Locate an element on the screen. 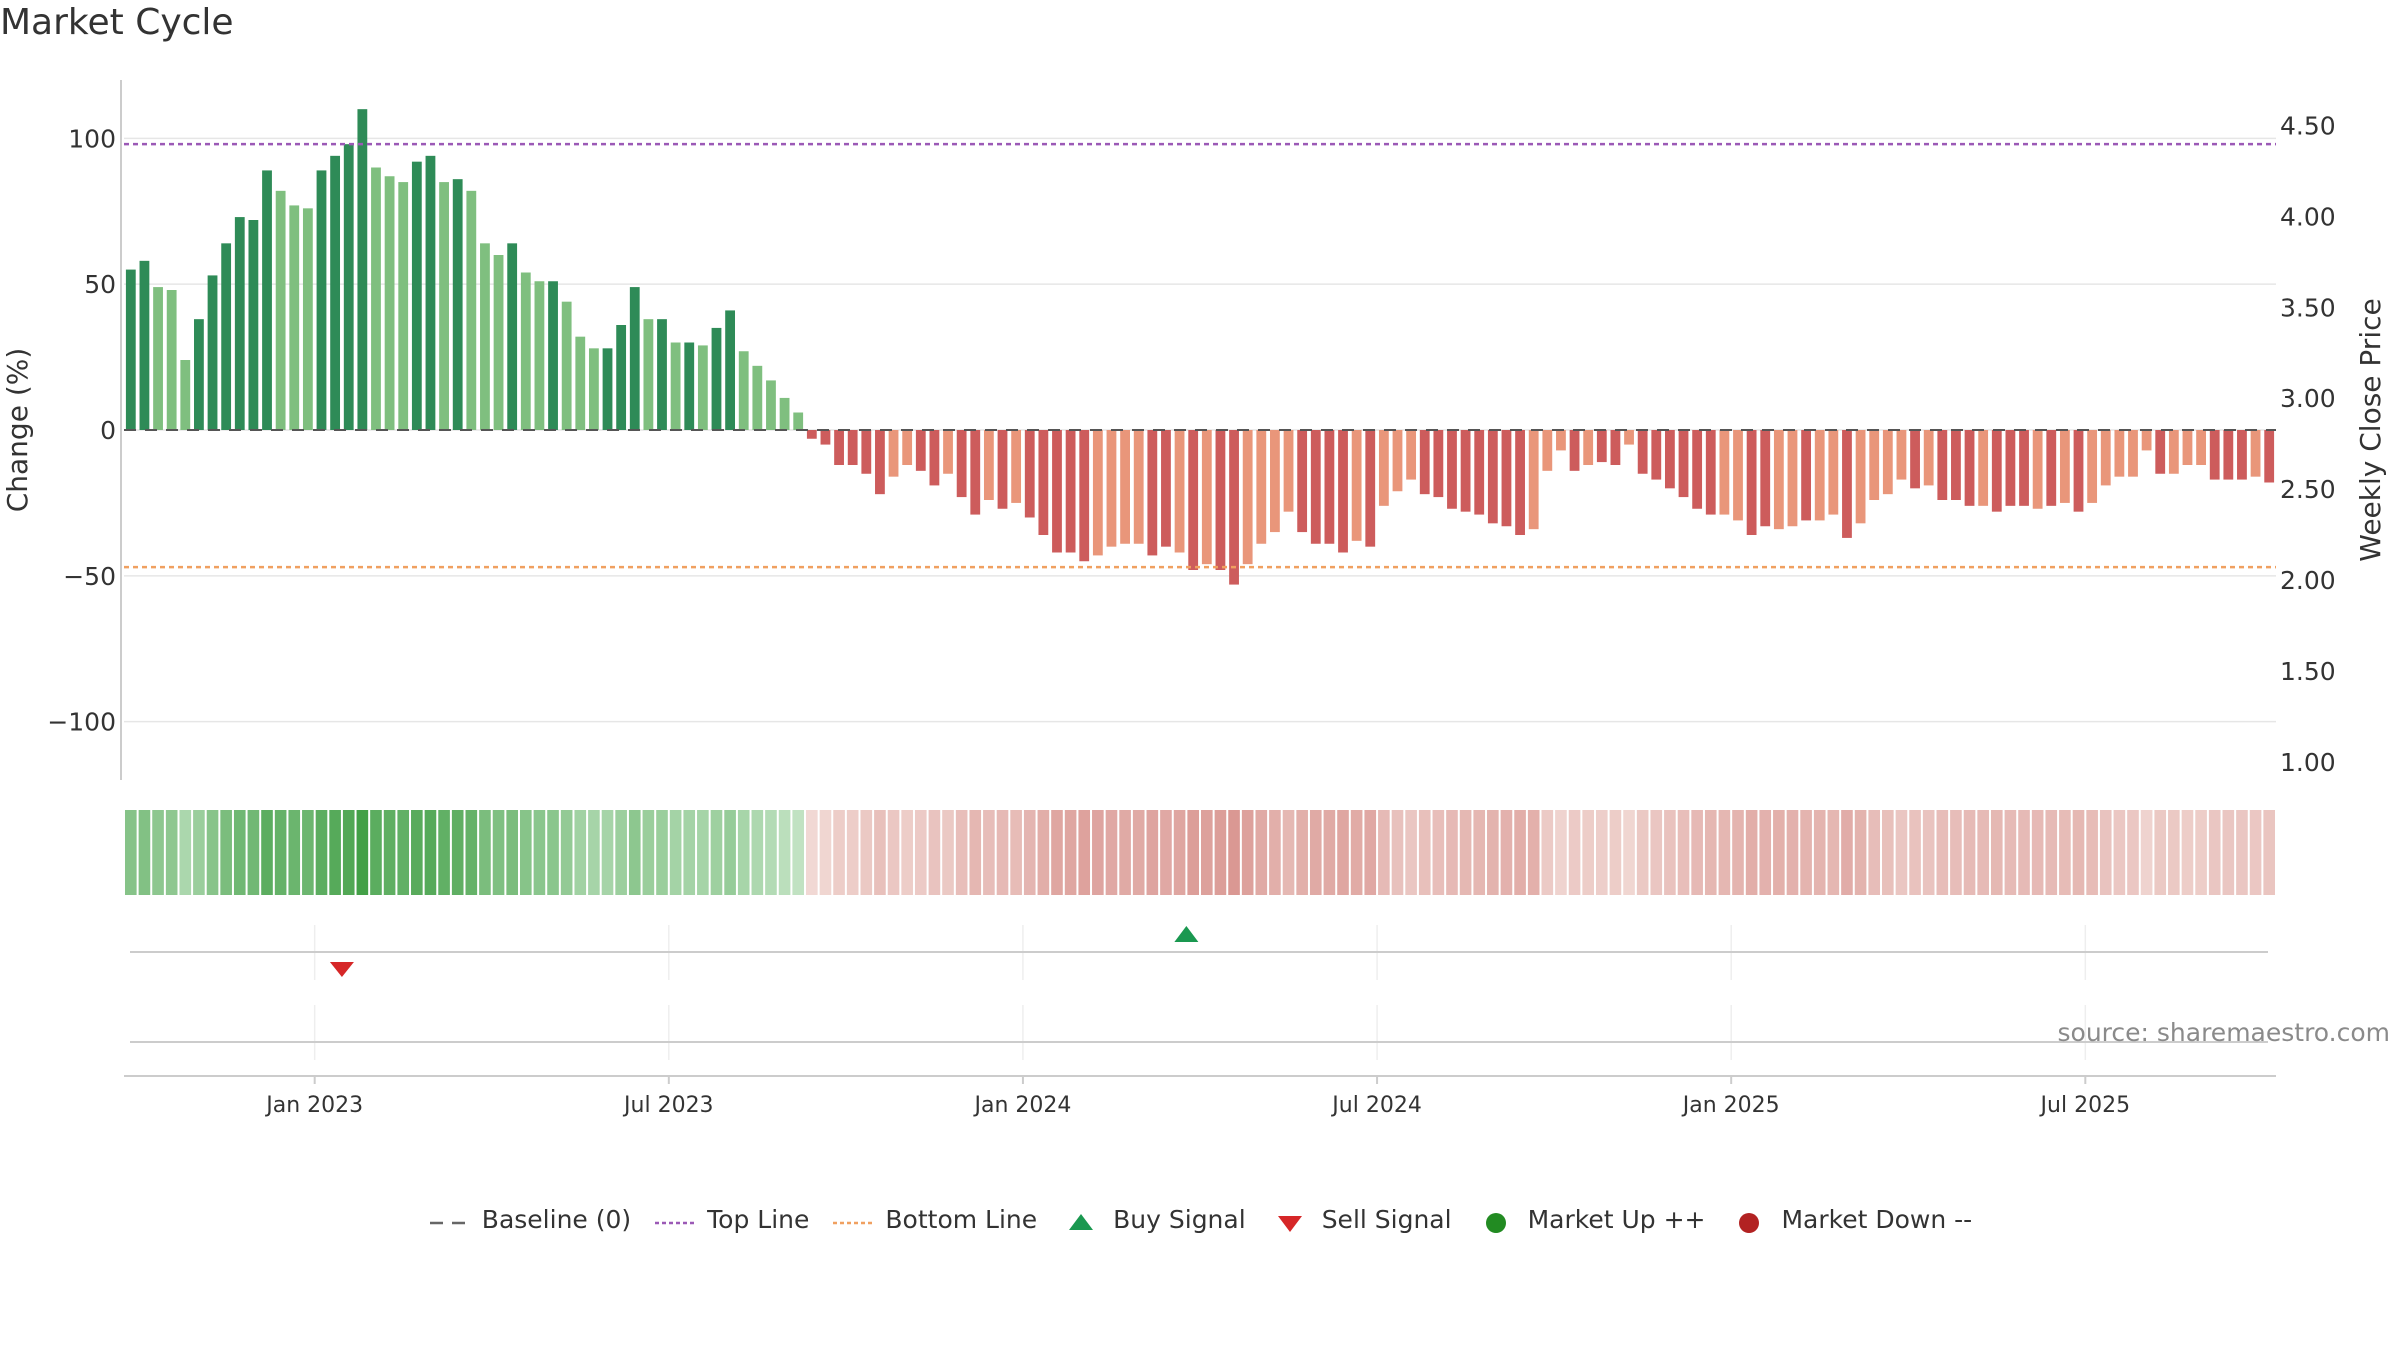 The width and height of the screenshot is (2400, 1350). legend-sell-label: Sell Signal is located at coordinates (1386, 1219).